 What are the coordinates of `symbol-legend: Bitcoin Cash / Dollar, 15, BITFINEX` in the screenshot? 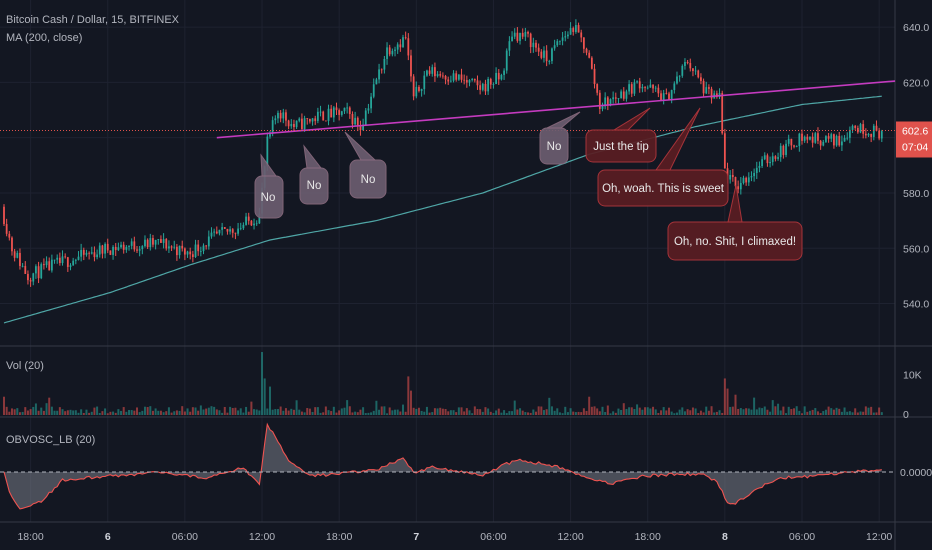 It's located at (93, 20).